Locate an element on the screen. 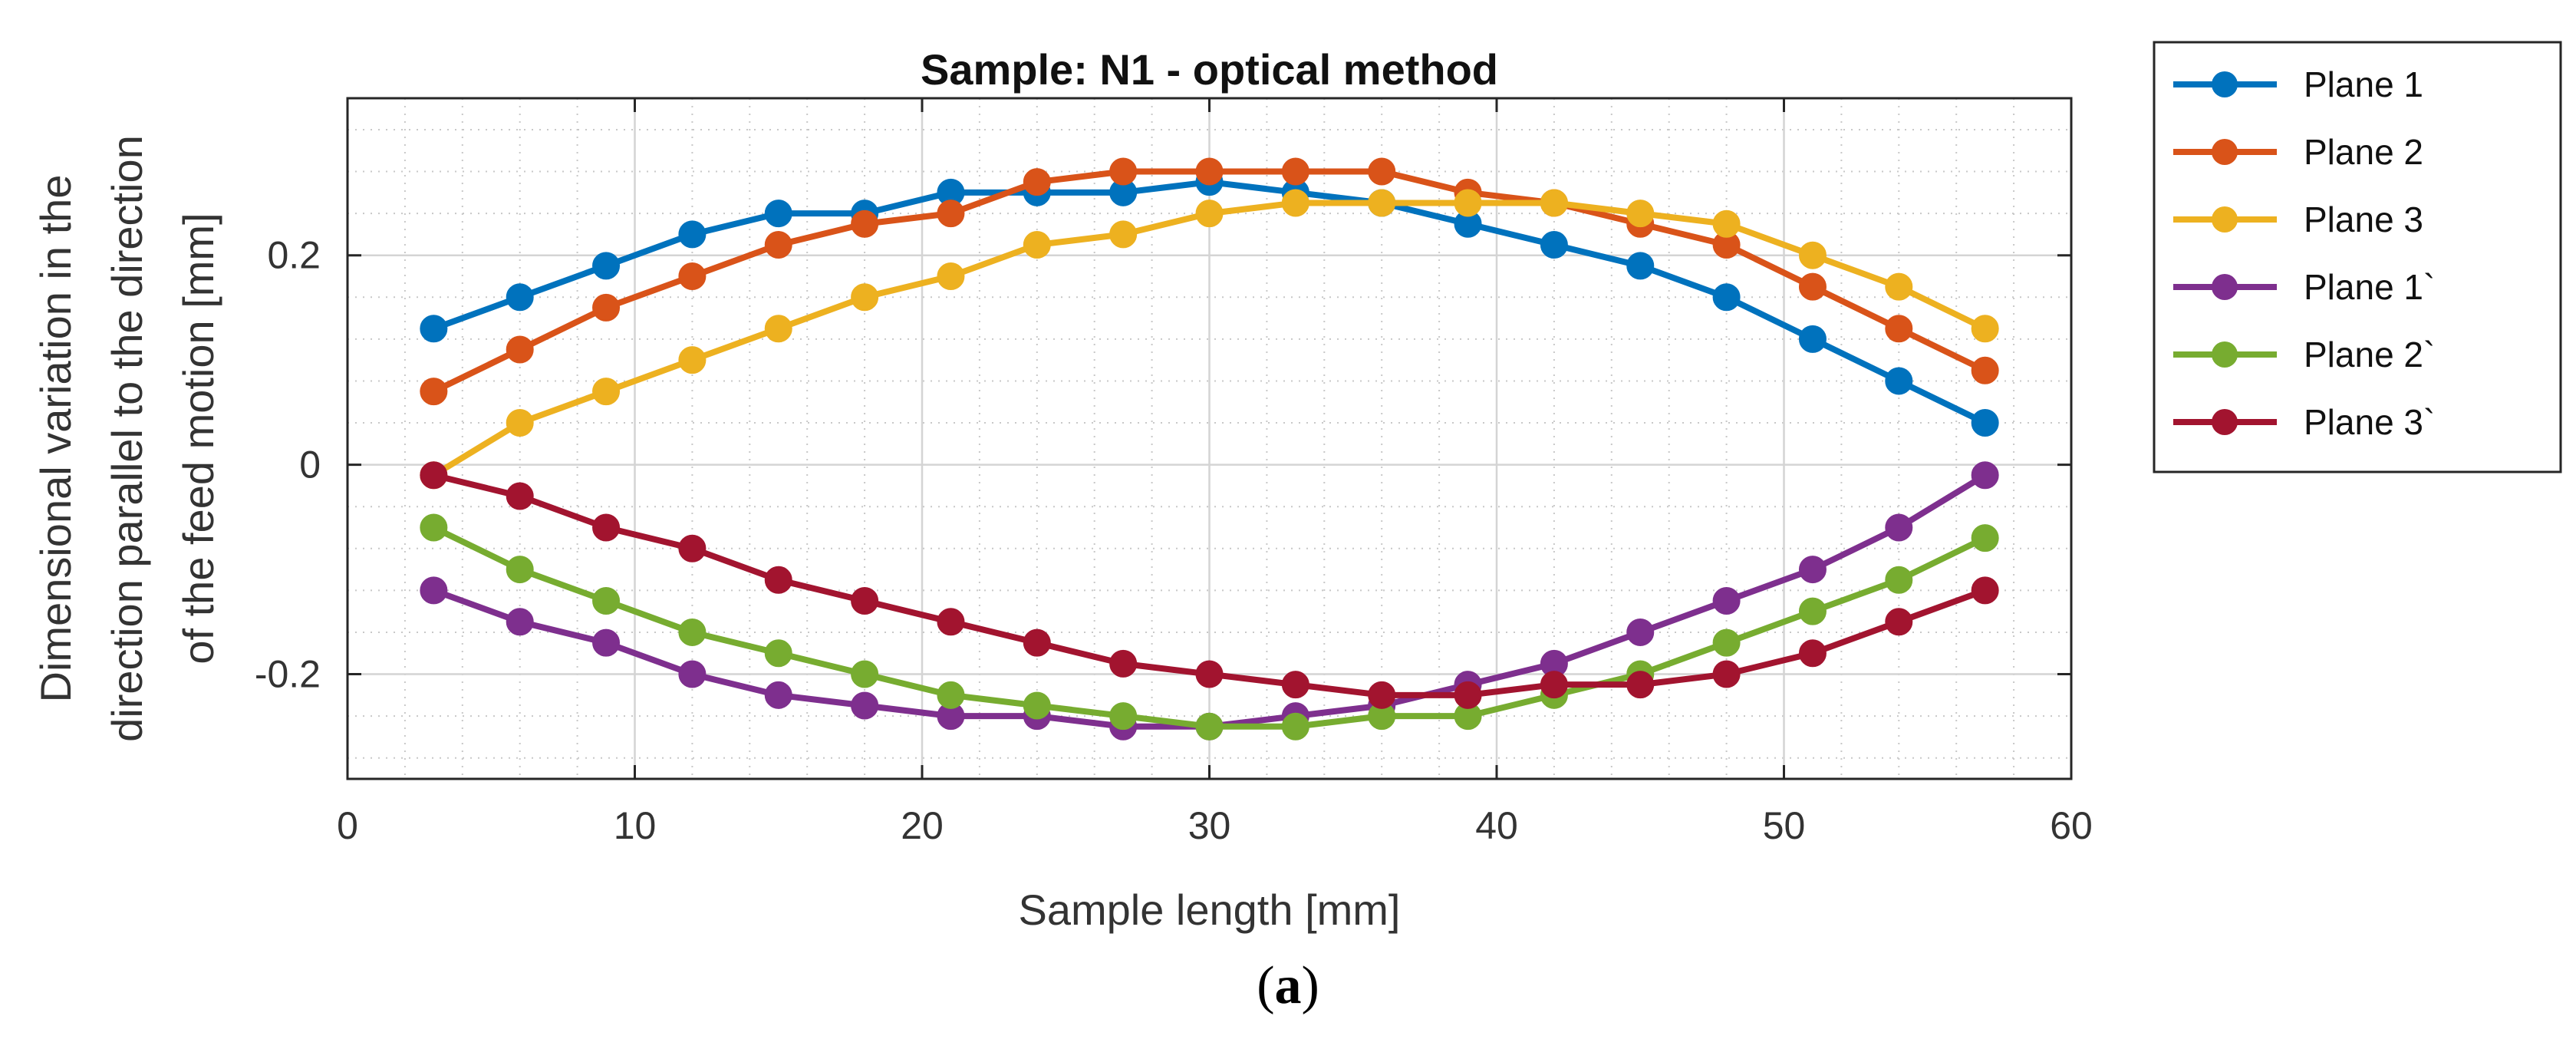 Image resolution: width=2576 pixels, height=1049 pixels. figure-caption: (a) is located at coordinates (1288, 986).